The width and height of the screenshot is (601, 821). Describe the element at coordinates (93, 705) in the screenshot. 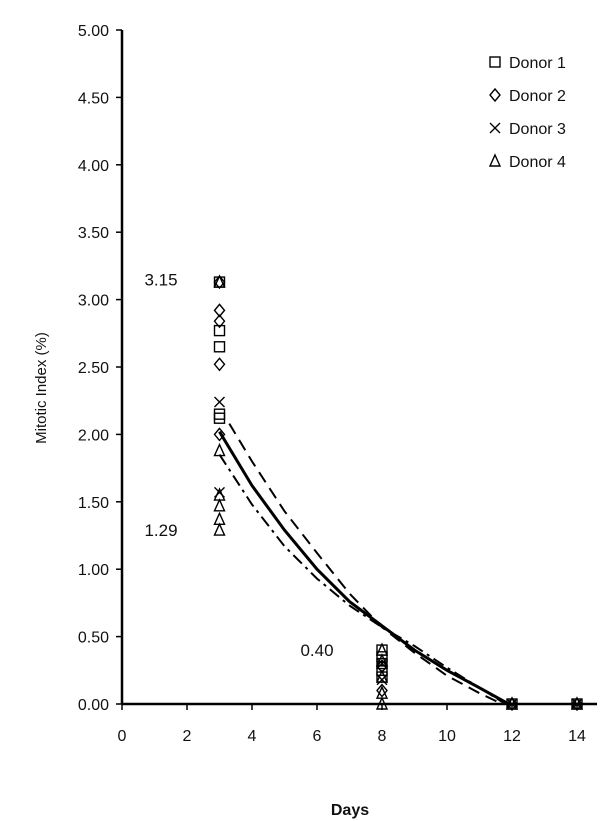

I see `y-tick-label: 0.00` at that location.